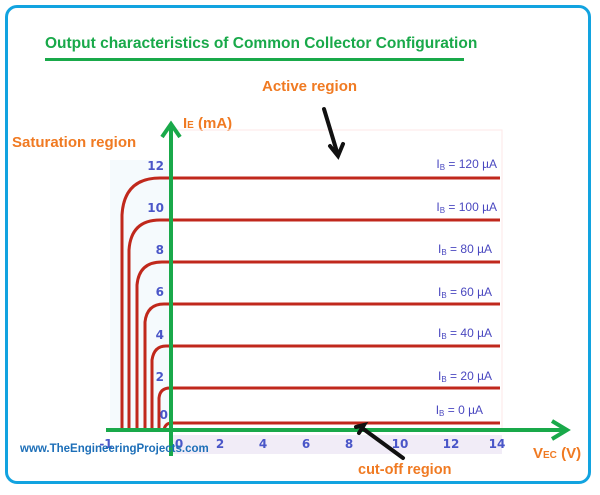 The width and height of the screenshot is (600, 495). I want to click on ib-label-60: IB = 60 µA, so click(465, 292).